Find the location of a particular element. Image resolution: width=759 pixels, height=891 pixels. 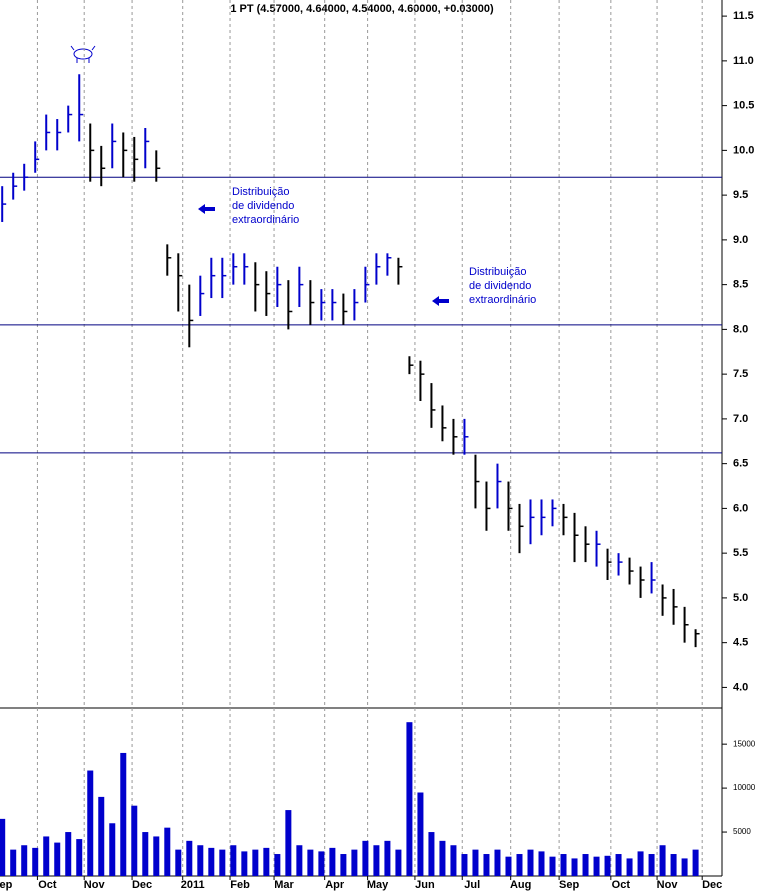

x-tick-label: Feb is located at coordinates (240, 885).